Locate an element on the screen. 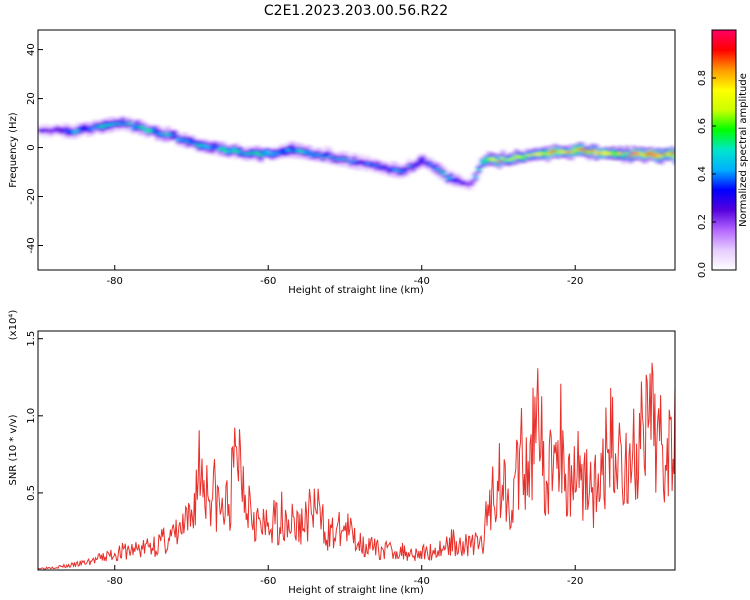 This screenshot has height=600, width=750. colorbar-tick-label: 0.0 is located at coordinates (702, 270).